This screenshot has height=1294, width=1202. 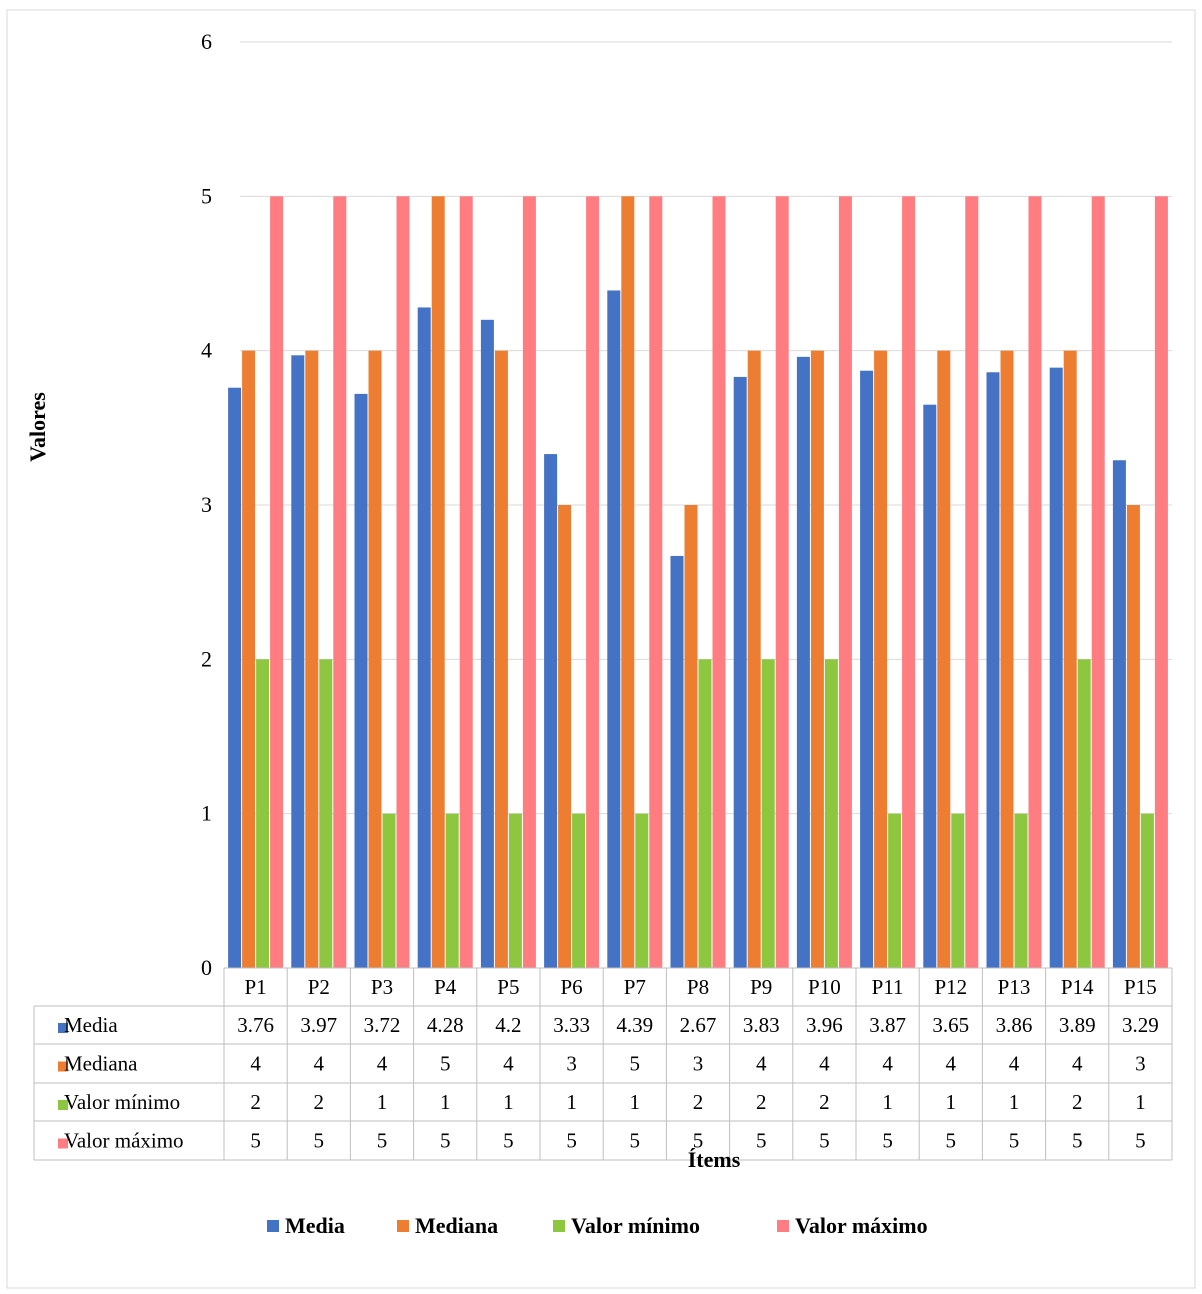 I want to click on data-label: 3.29, so click(x=1140, y=1025).